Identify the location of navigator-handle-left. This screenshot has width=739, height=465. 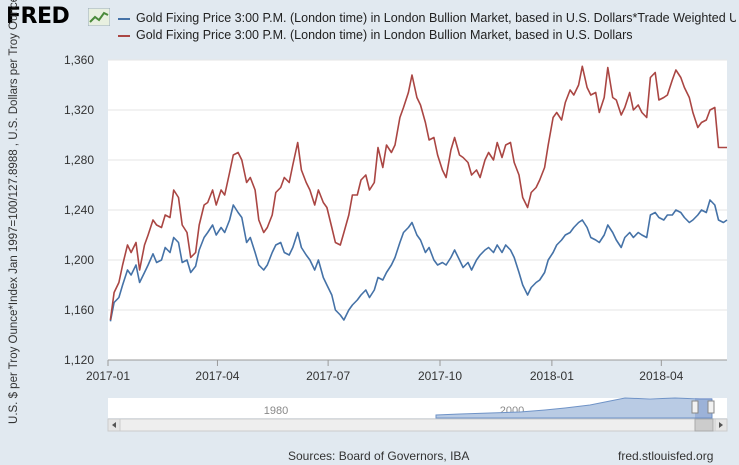
(695, 407).